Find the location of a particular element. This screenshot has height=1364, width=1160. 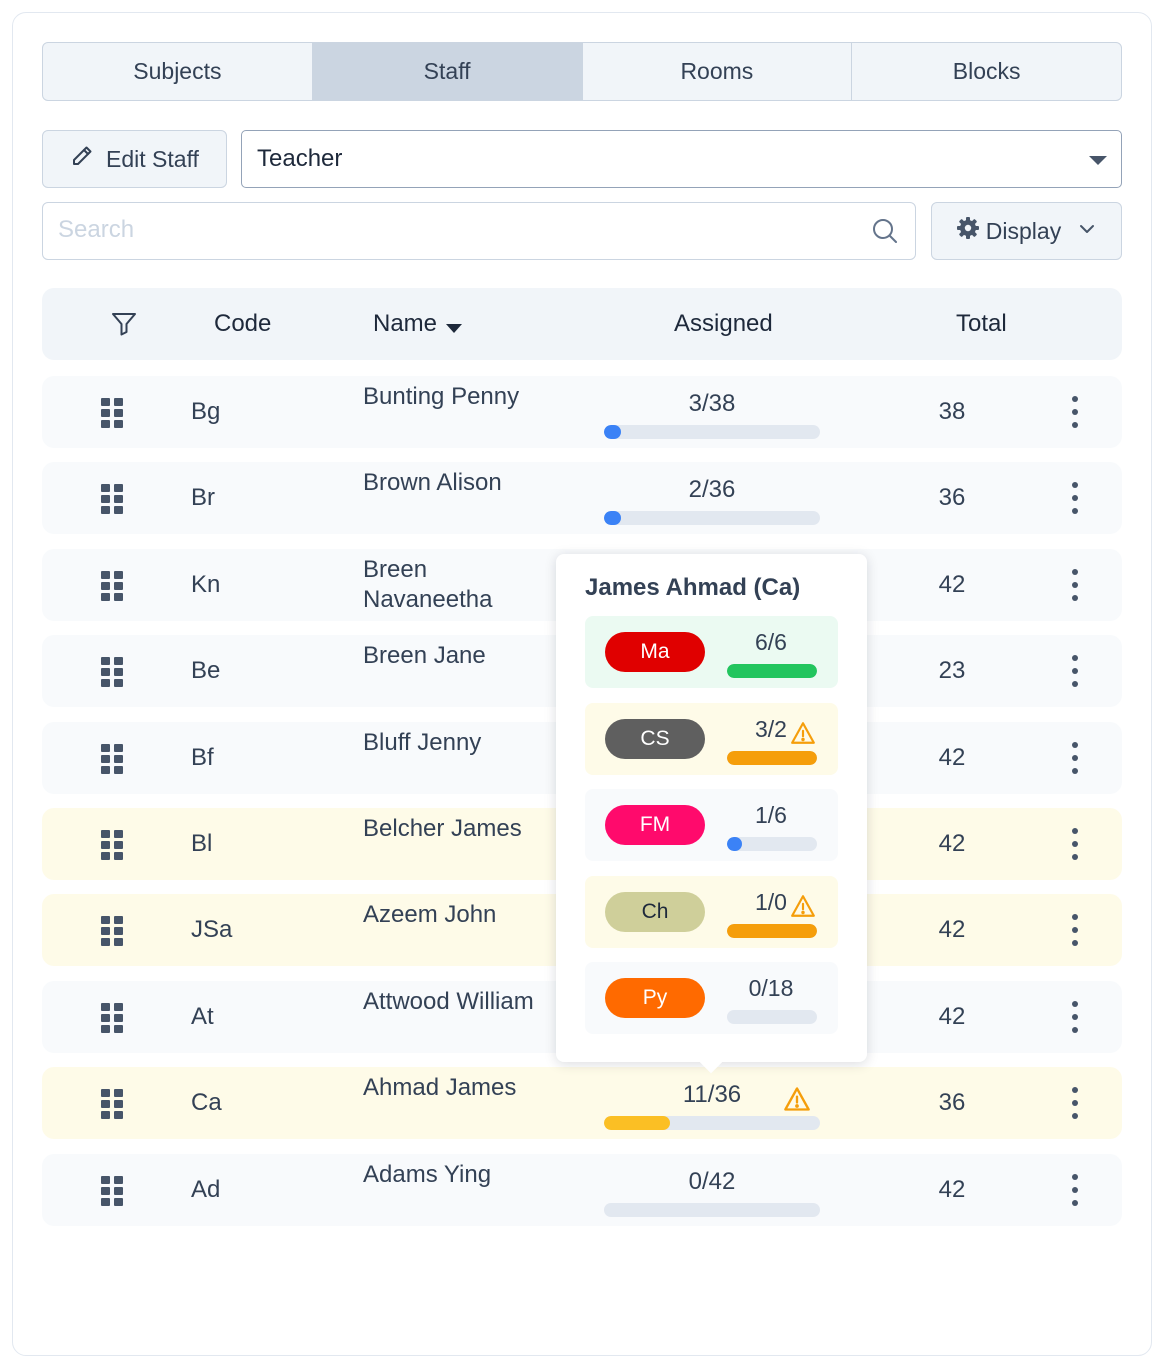

staff-name: Ahmad James is located at coordinates (440, 1087).